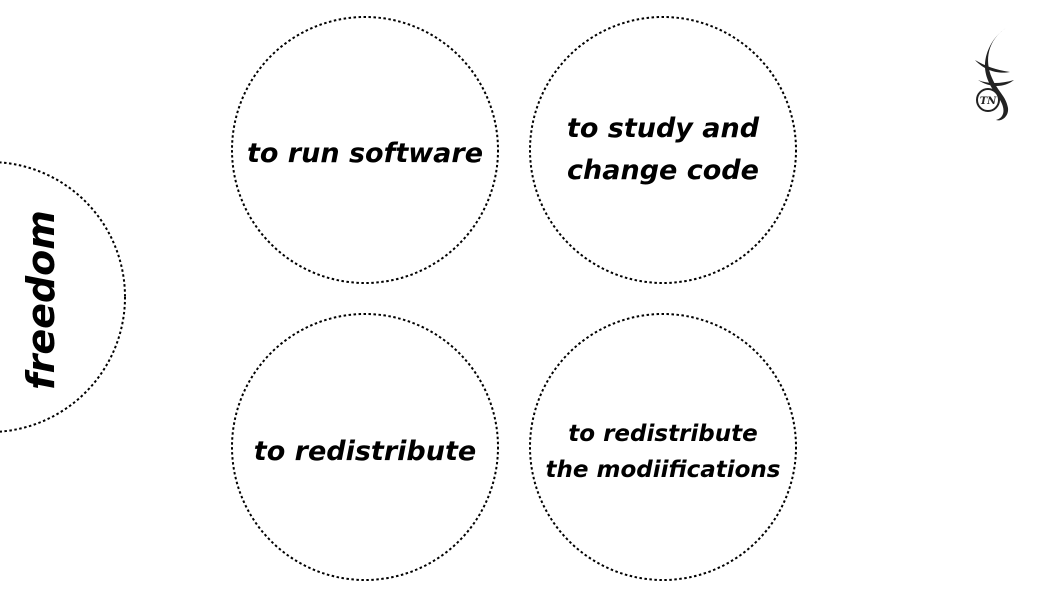 The image size is (1050, 600). What do you see at coordinates (988, 101) in the screenshot?
I see `logo-text: TN` at bounding box center [988, 101].